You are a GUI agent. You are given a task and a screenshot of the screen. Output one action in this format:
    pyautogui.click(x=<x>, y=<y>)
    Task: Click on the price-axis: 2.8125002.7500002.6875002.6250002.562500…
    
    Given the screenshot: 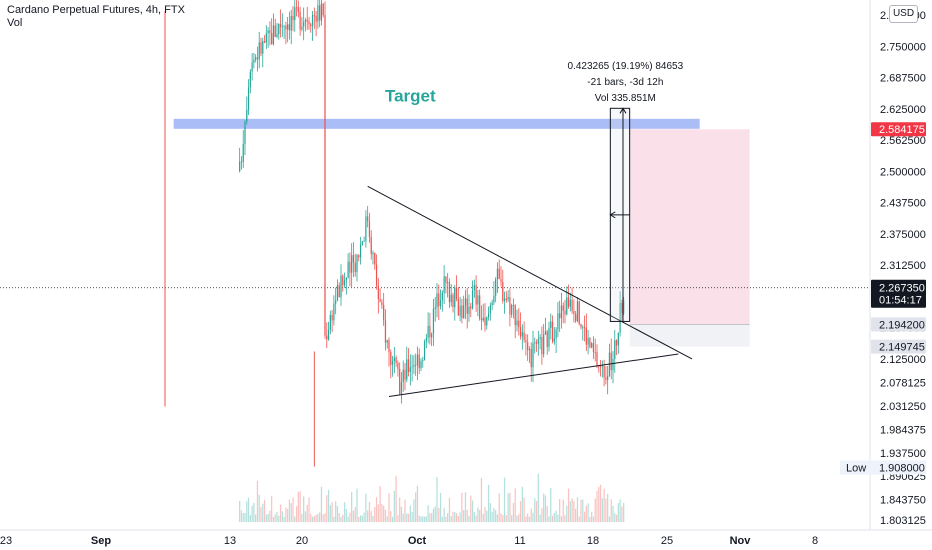 What is the action you would take?
    pyautogui.click(x=883, y=268)
    